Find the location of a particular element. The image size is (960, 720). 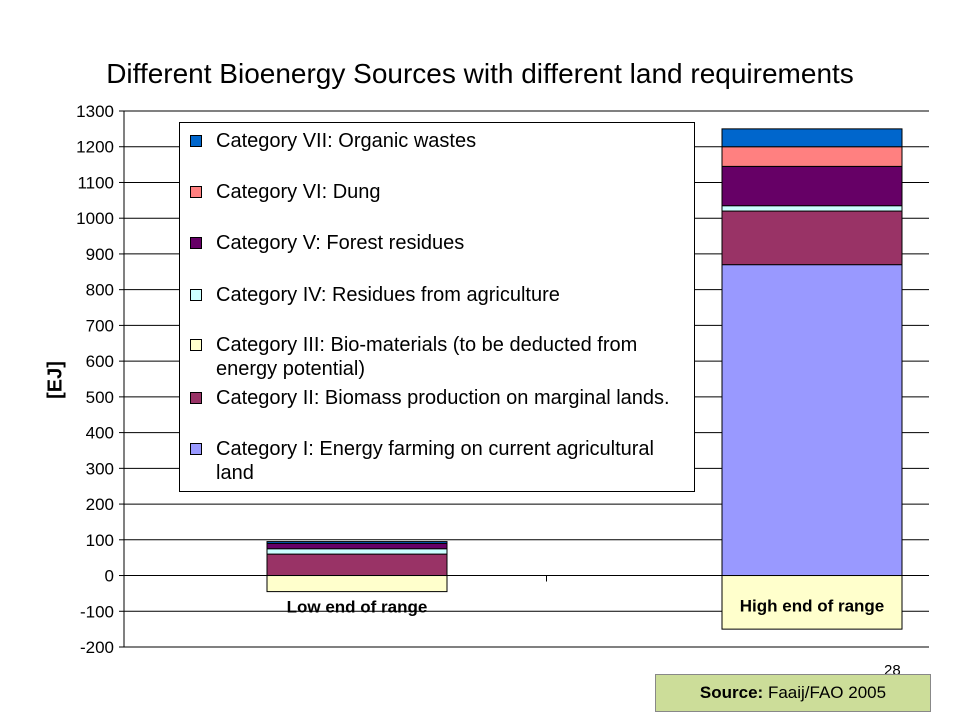

legend-label: Category V: Forest residues is located at coordinates (340, 243).